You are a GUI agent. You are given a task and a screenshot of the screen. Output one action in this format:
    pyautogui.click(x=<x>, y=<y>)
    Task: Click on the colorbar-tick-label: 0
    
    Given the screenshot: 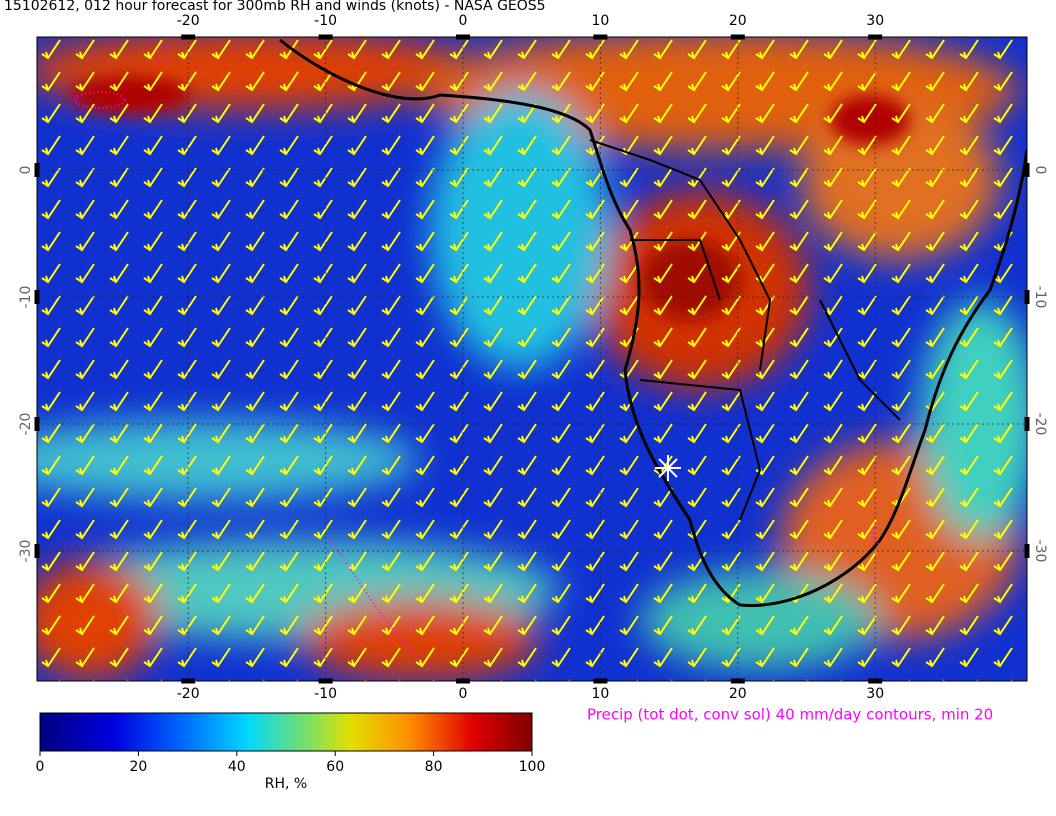 What is the action you would take?
    pyautogui.click(x=40, y=767)
    